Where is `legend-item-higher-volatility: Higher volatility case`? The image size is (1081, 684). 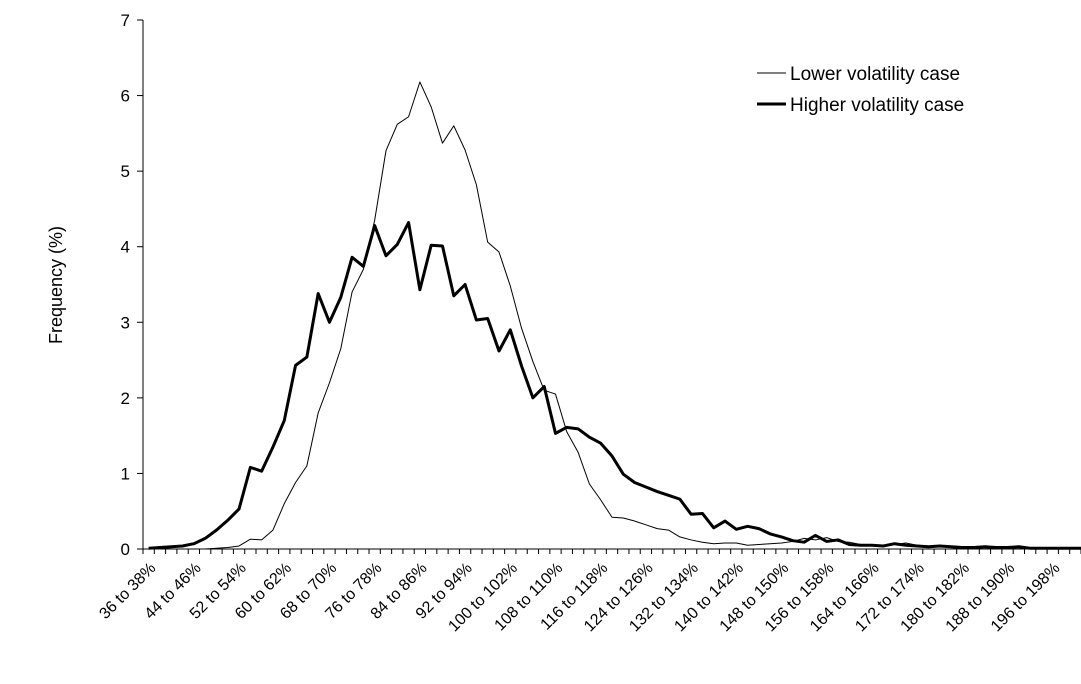 legend-item-higher-volatility: Higher volatility case is located at coordinates (860, 105).